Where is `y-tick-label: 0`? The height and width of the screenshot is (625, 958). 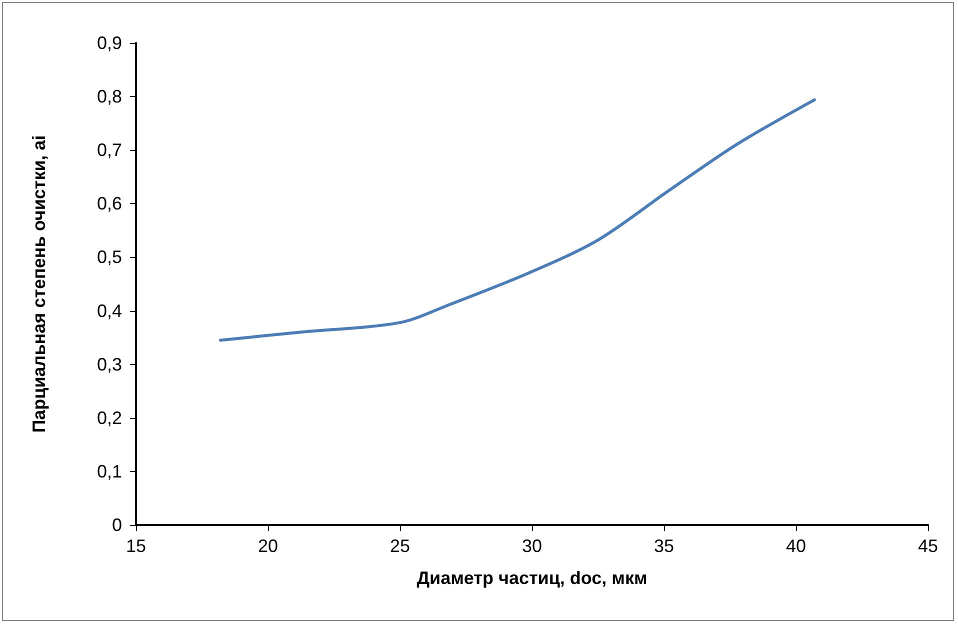 y-tick-label: 0 is located at coordinates (117, 525).